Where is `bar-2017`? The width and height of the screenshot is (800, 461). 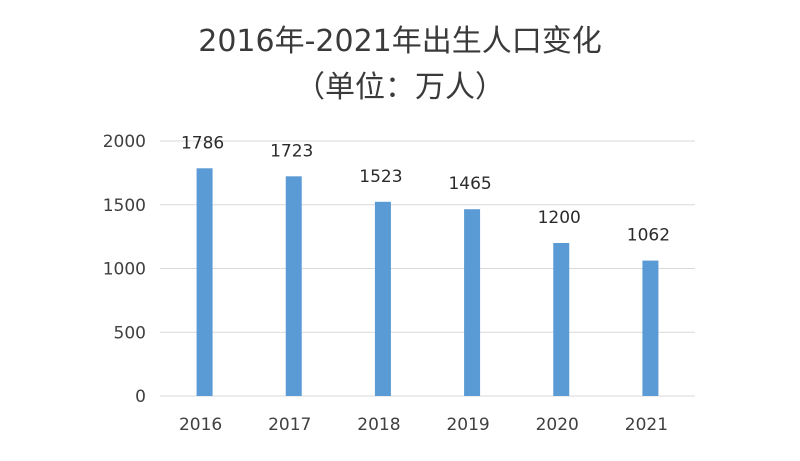
bar-2017 is located at coordinates (293, 286).